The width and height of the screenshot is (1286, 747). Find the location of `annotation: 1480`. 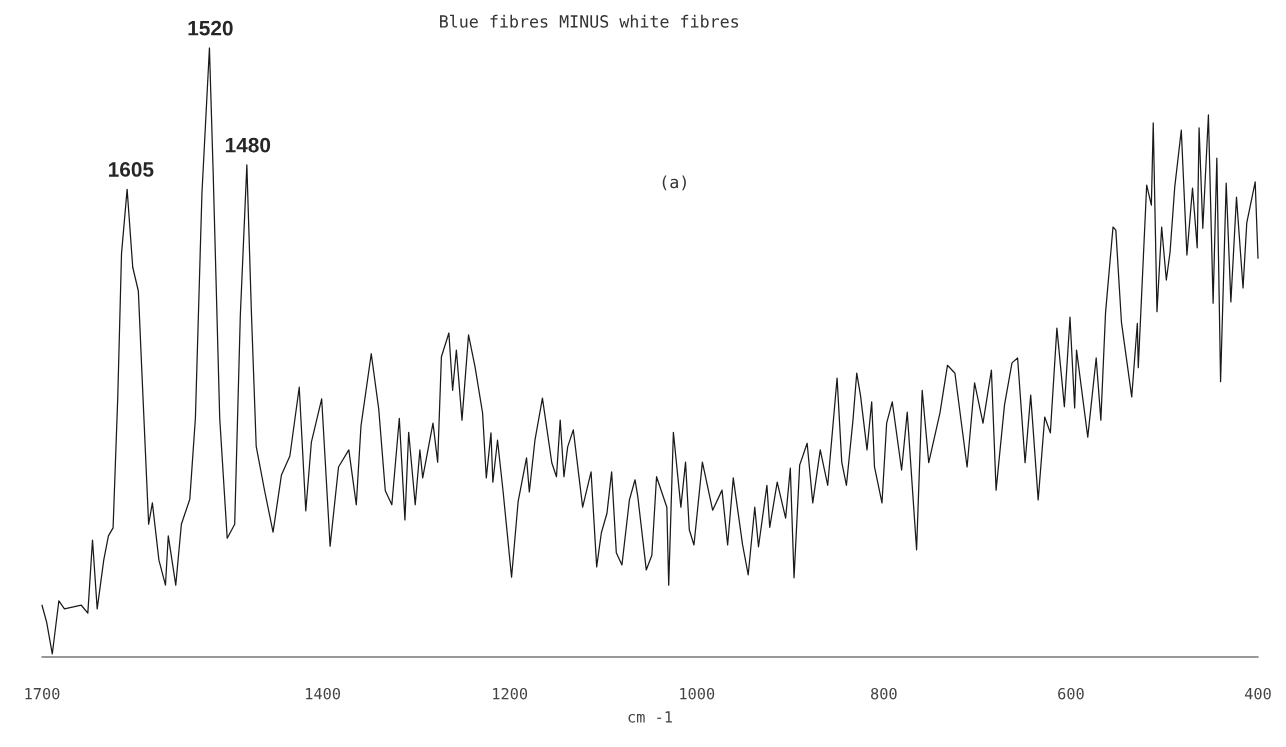

annotation: 1480 is located at coordinates (248, 145).